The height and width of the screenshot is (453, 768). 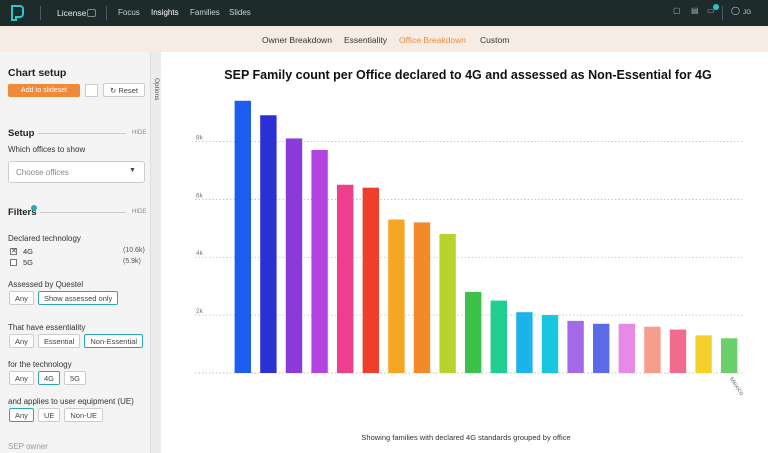 I want to click on technology-label: Declared technology, so click(x=44, y=238).